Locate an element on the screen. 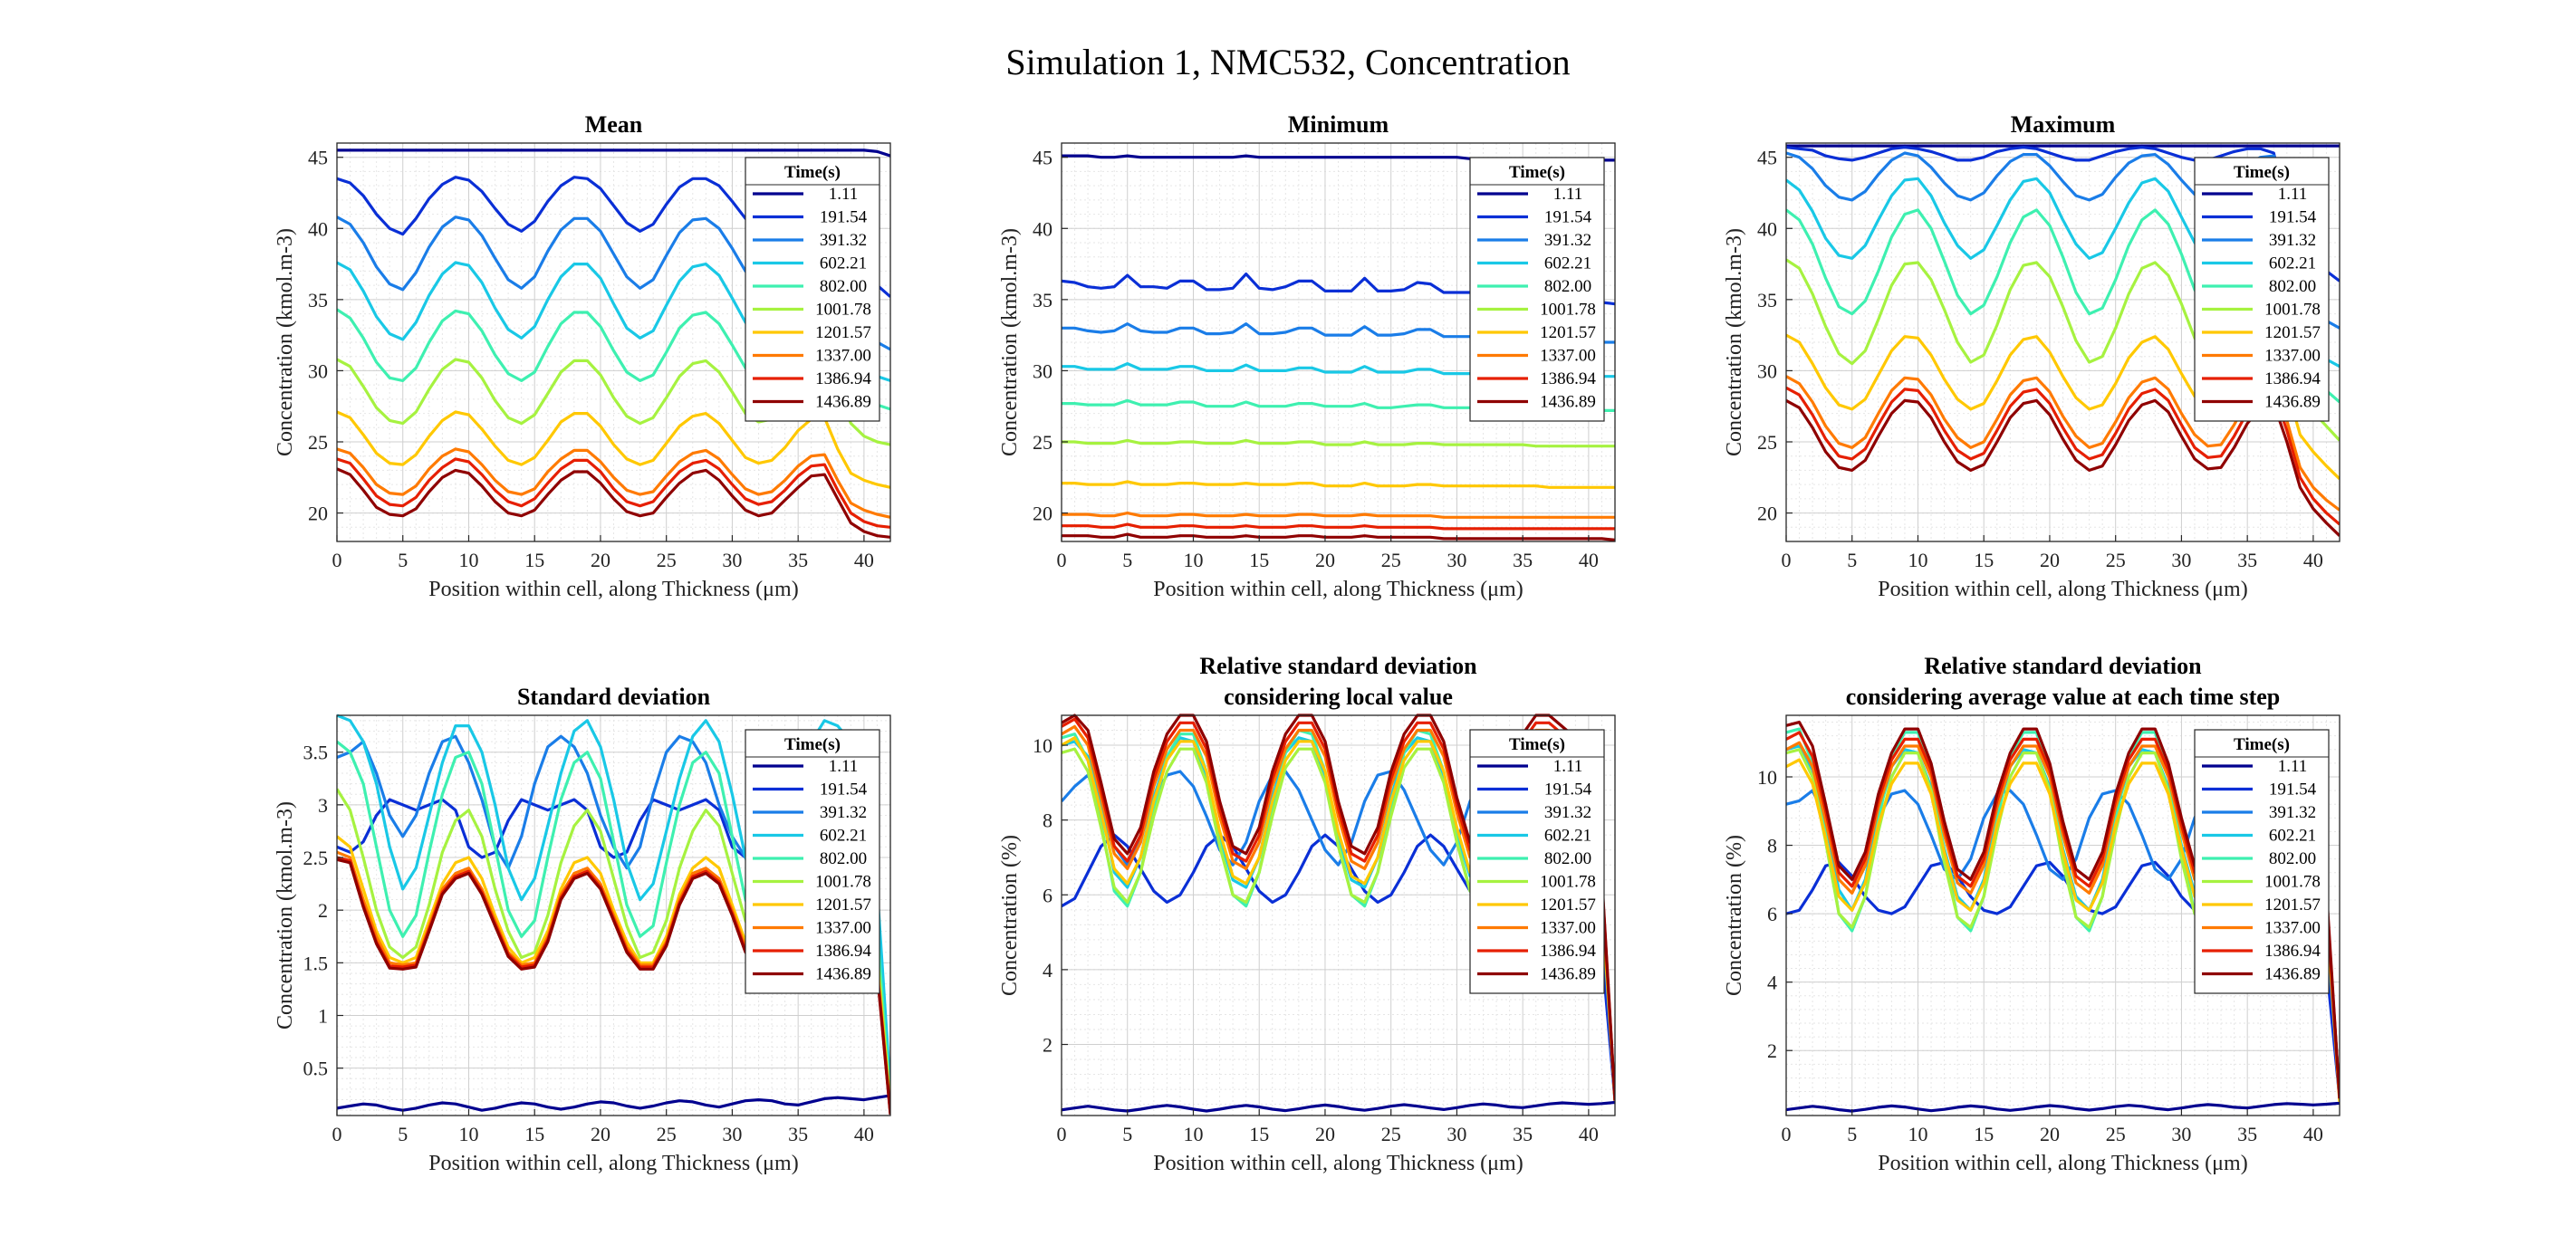 The image size is (2576, 1245). legend-entry: 1.11 is located at coordinates (844, 194).